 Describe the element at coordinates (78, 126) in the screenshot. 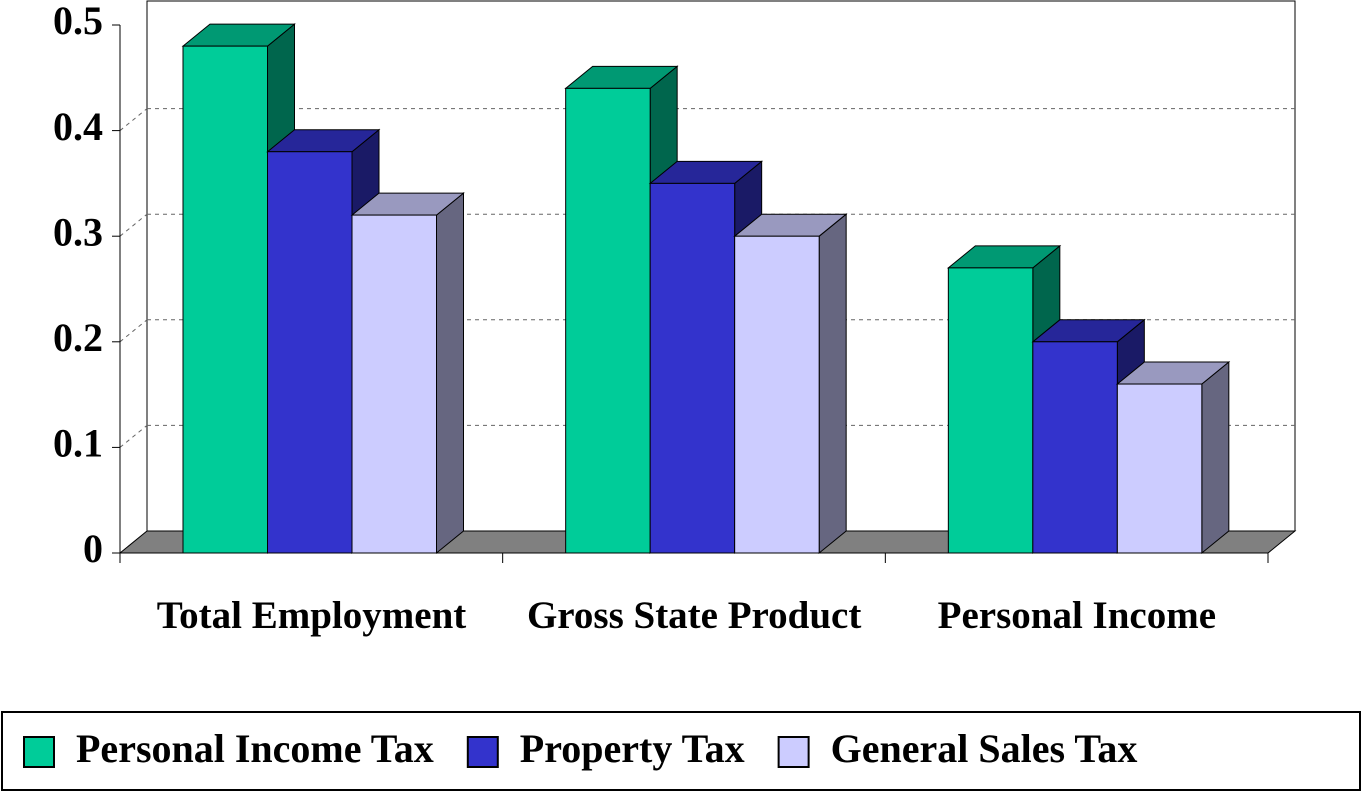

I see `y-tick-label: 0.4` at that location.